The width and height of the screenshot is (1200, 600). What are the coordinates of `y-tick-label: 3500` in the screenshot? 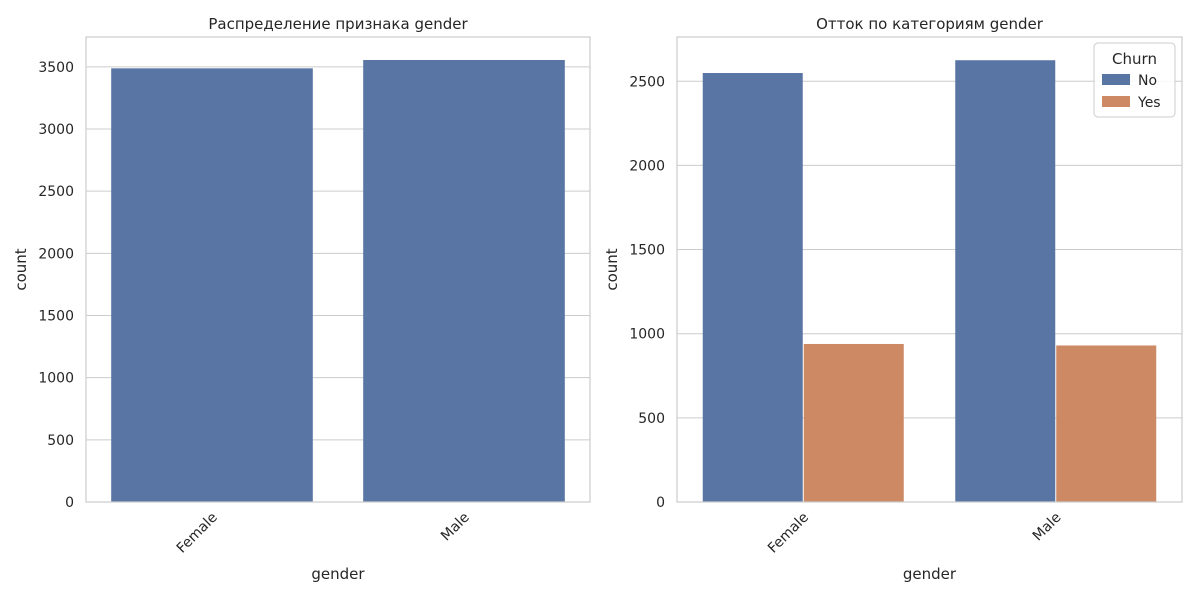 It's located at (56, 68).